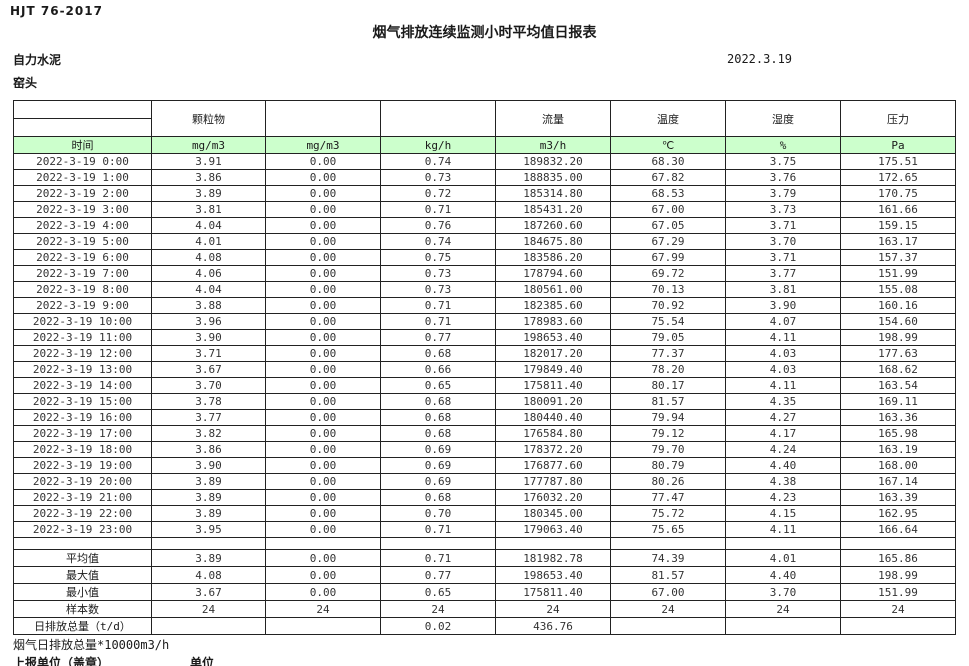 Image resolution: width=969 pixels, height=666 pixels. Describe the element at coordinates (438, 289) in the screenshot. I see `value-cell: 0.73` at that location.